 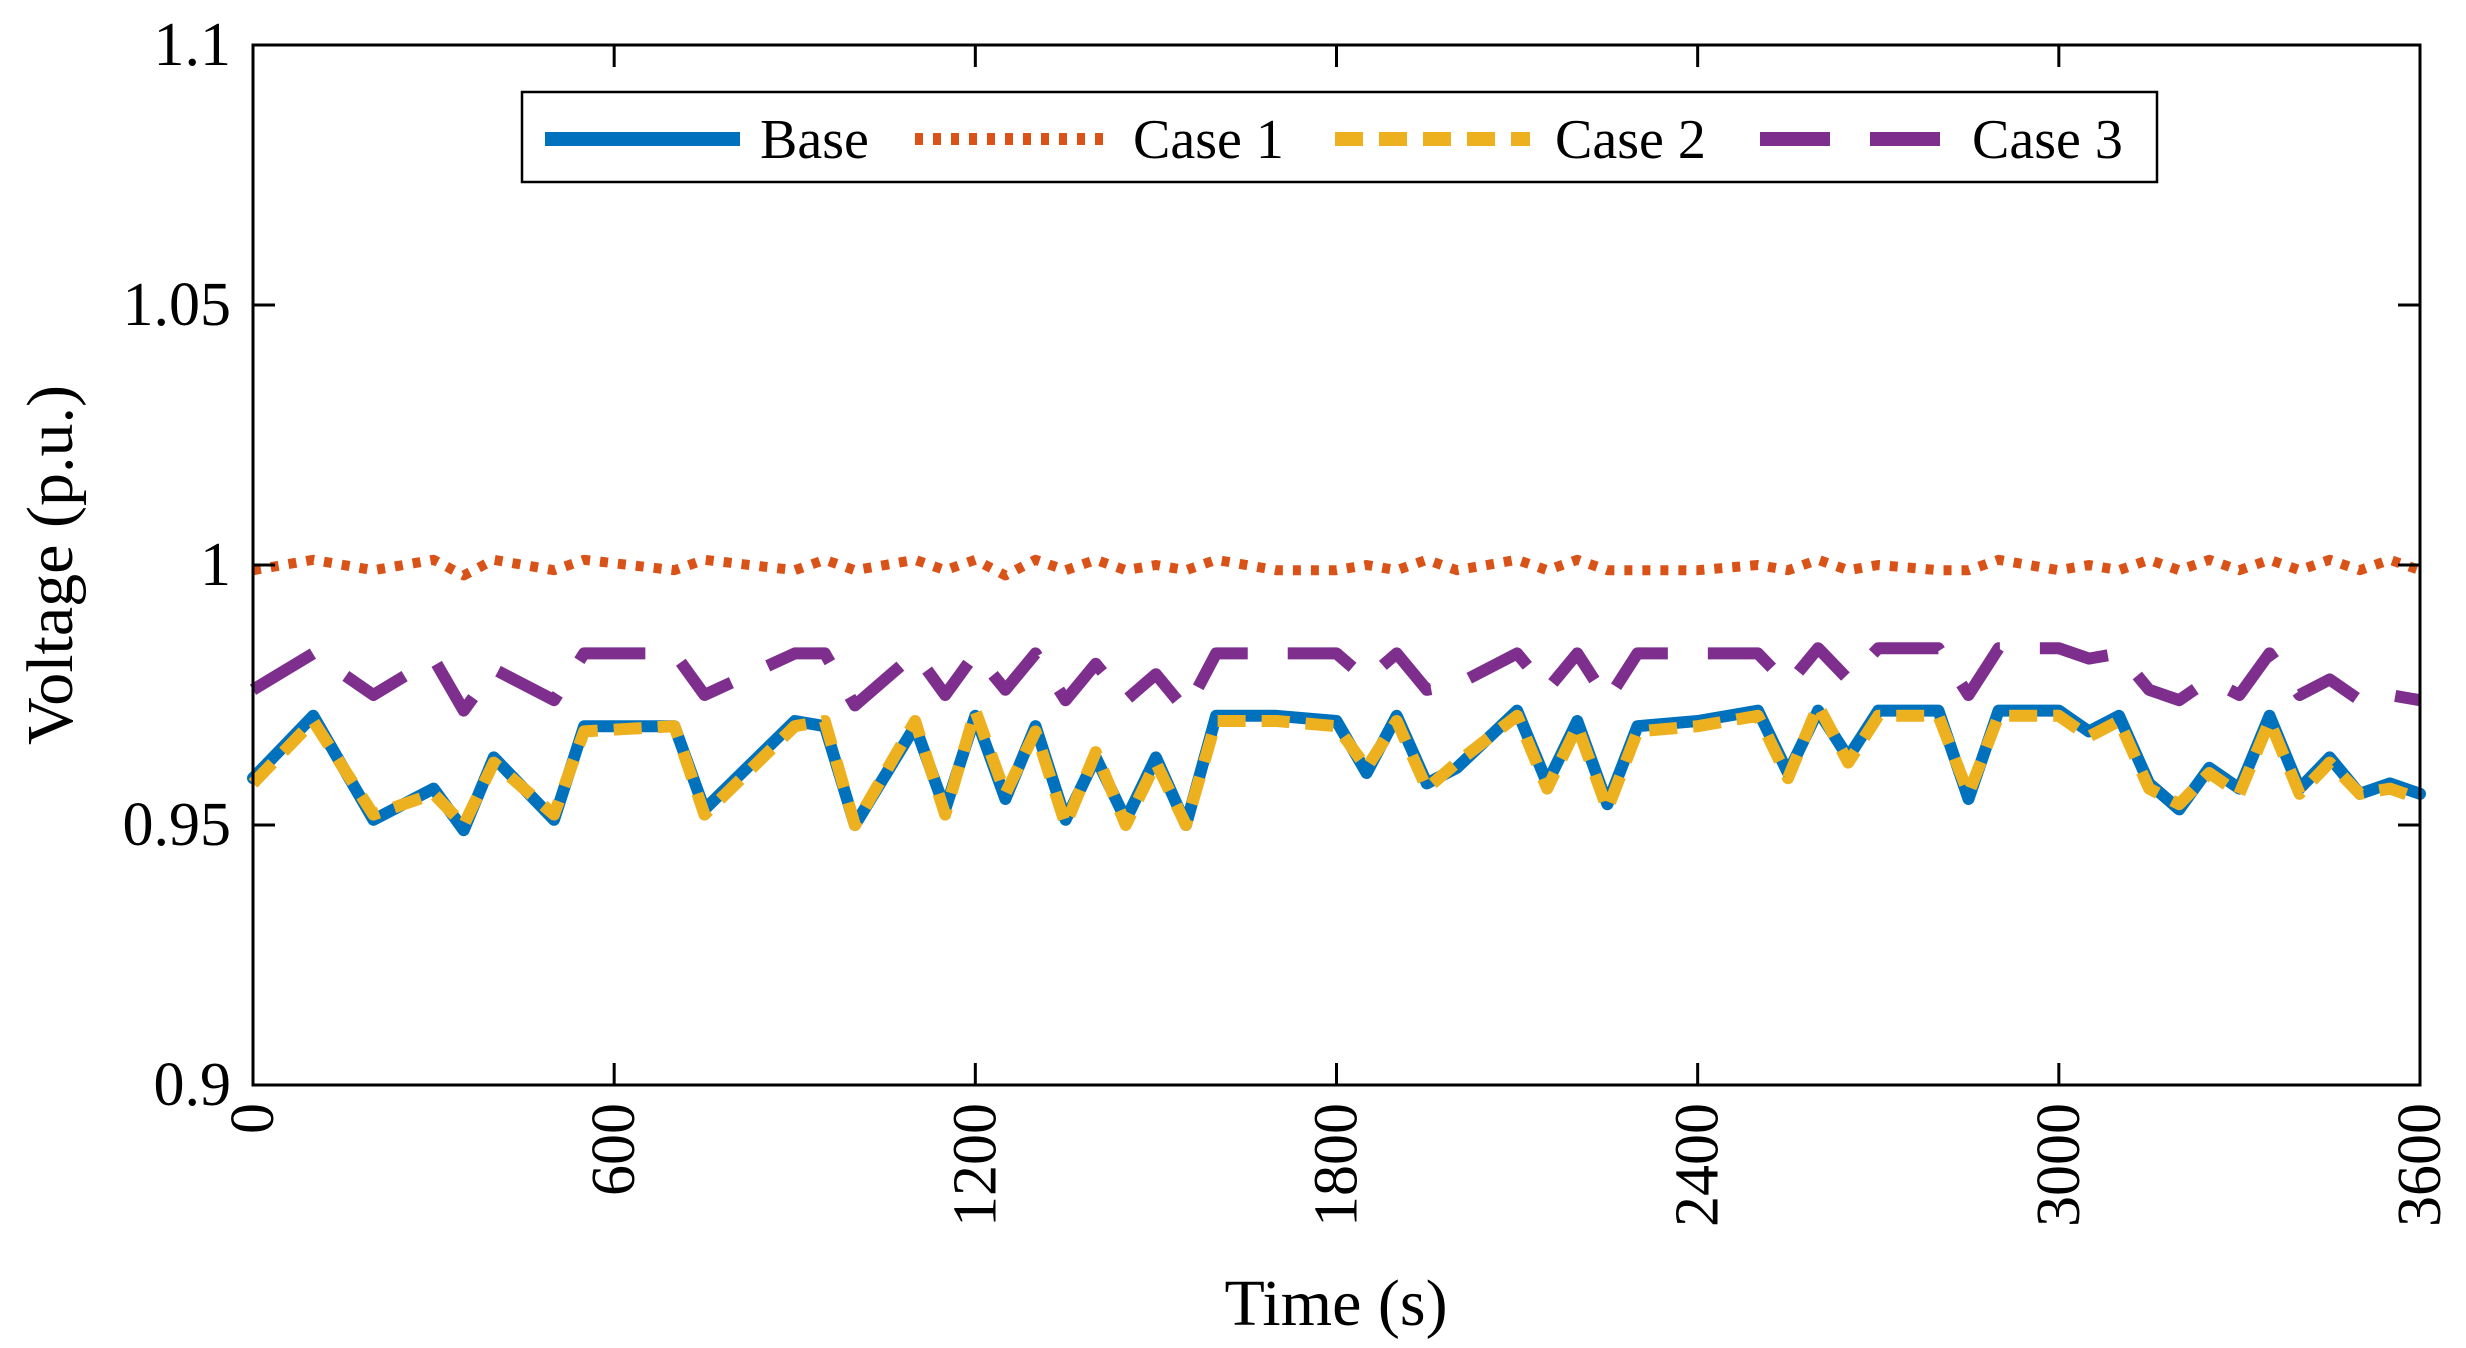 I want to click on y-tick-label: 1.1, so click(x=193, y=45).